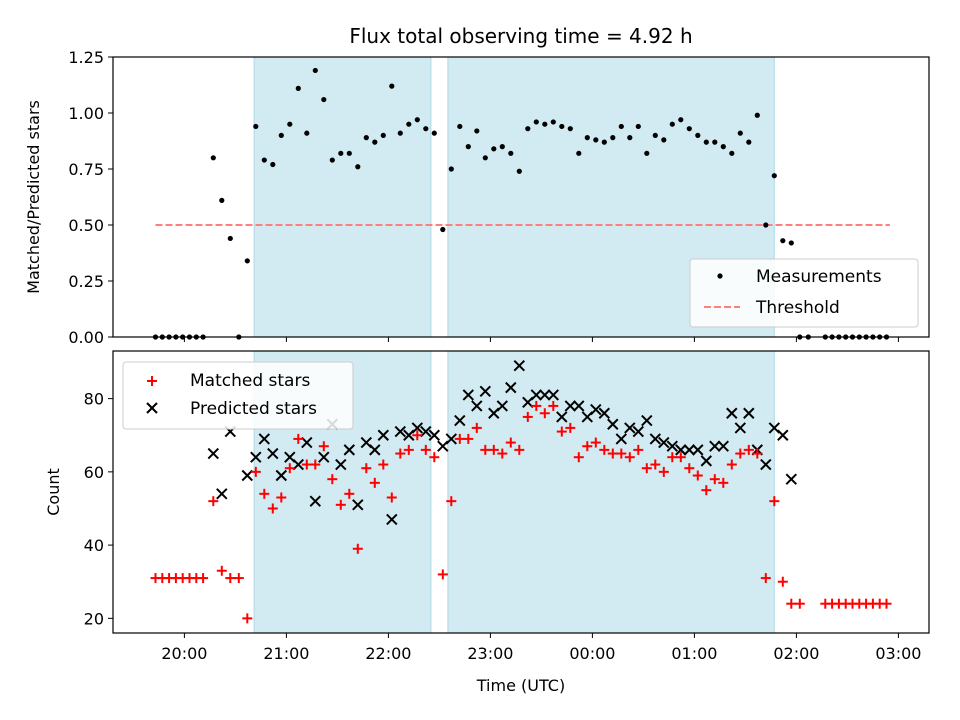 Image resolution: width=960 pixels, height=720 pixels. I want to click on top-x-ticks, so click(541, 339).